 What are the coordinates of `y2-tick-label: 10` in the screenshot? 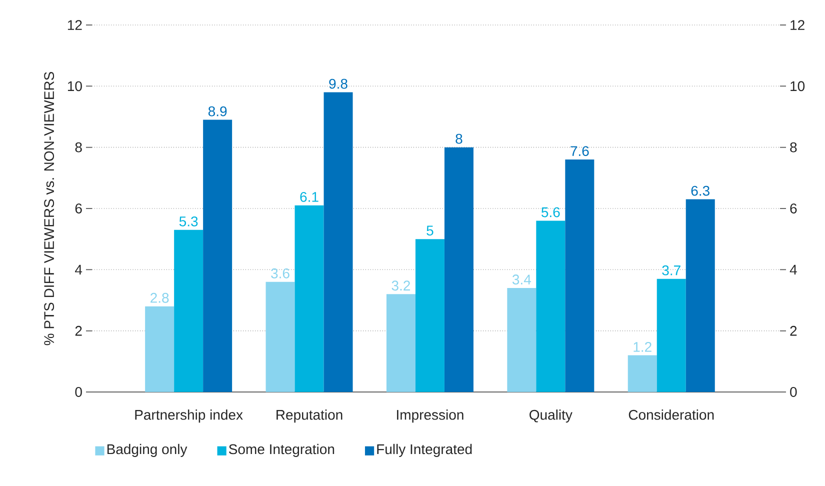 It's located at (797, 86).